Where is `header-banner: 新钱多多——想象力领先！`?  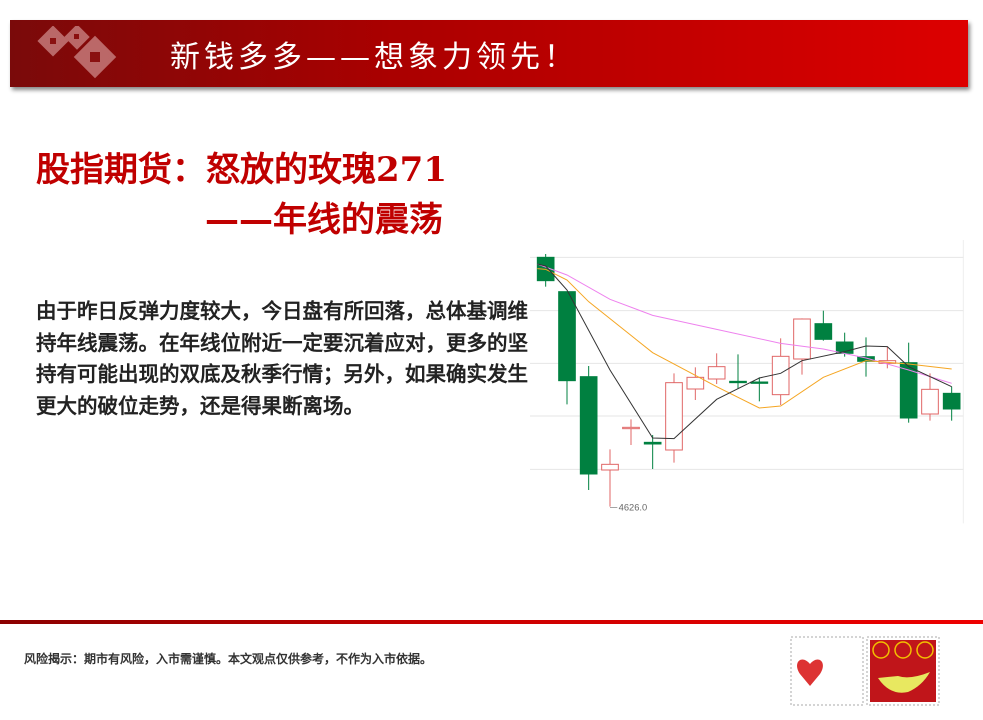 header-banner: 新钱多多——想象力领先！ is located at coordinates (489, 53).